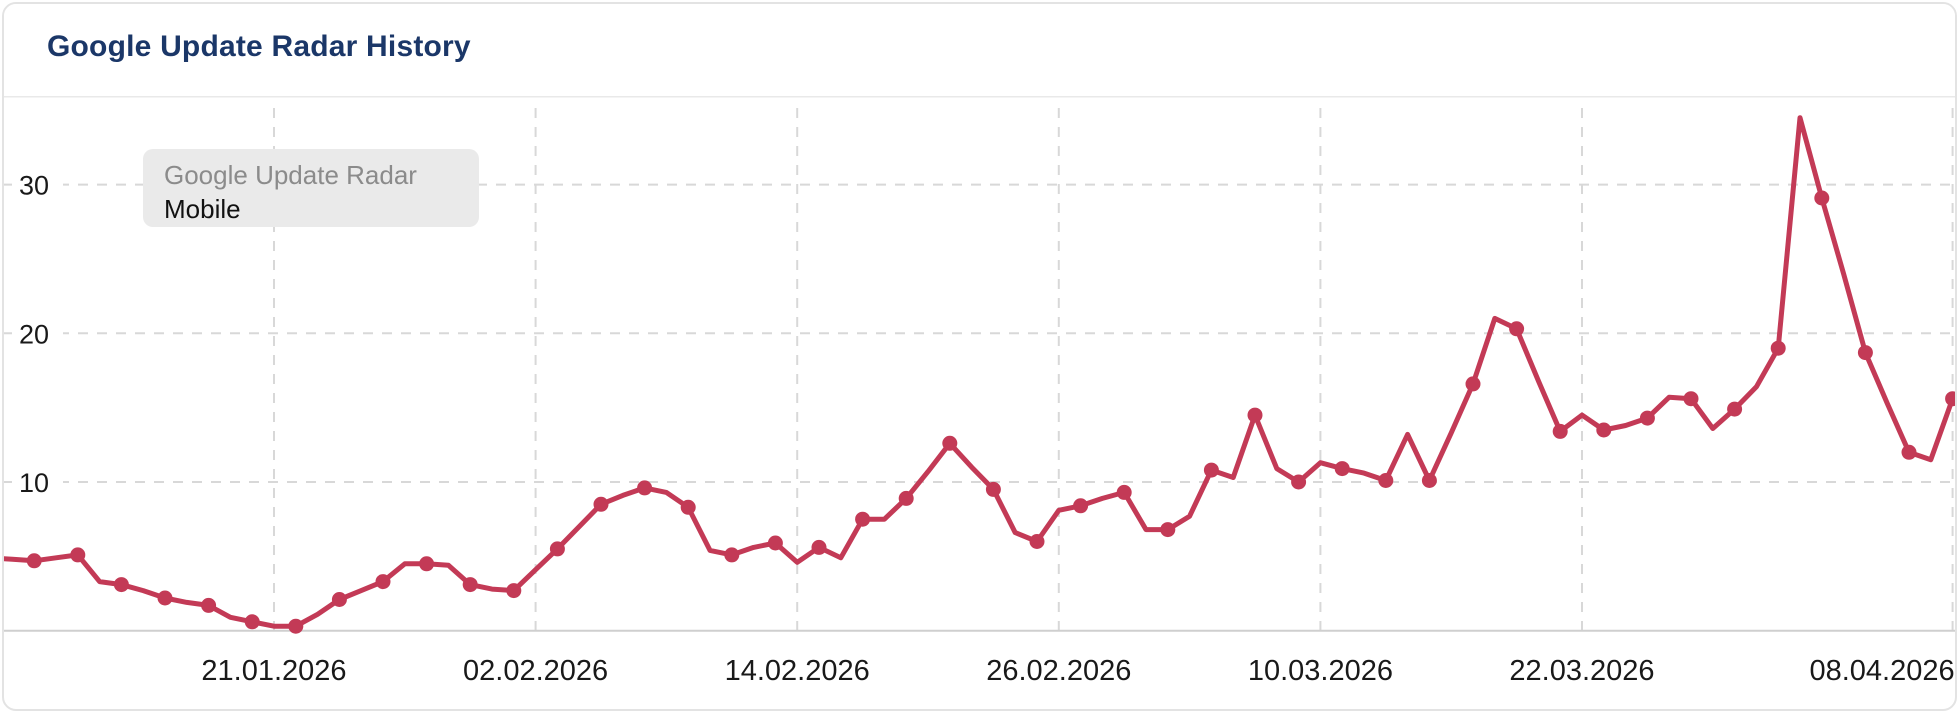  I want to click on x-axis-label: 14.02.2026, so click(797, 671).